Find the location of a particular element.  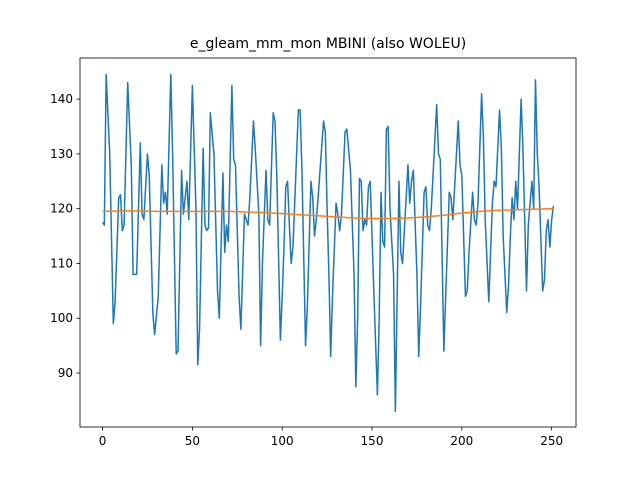

x-tick-label: 150 is located at coordinates (372, 441).